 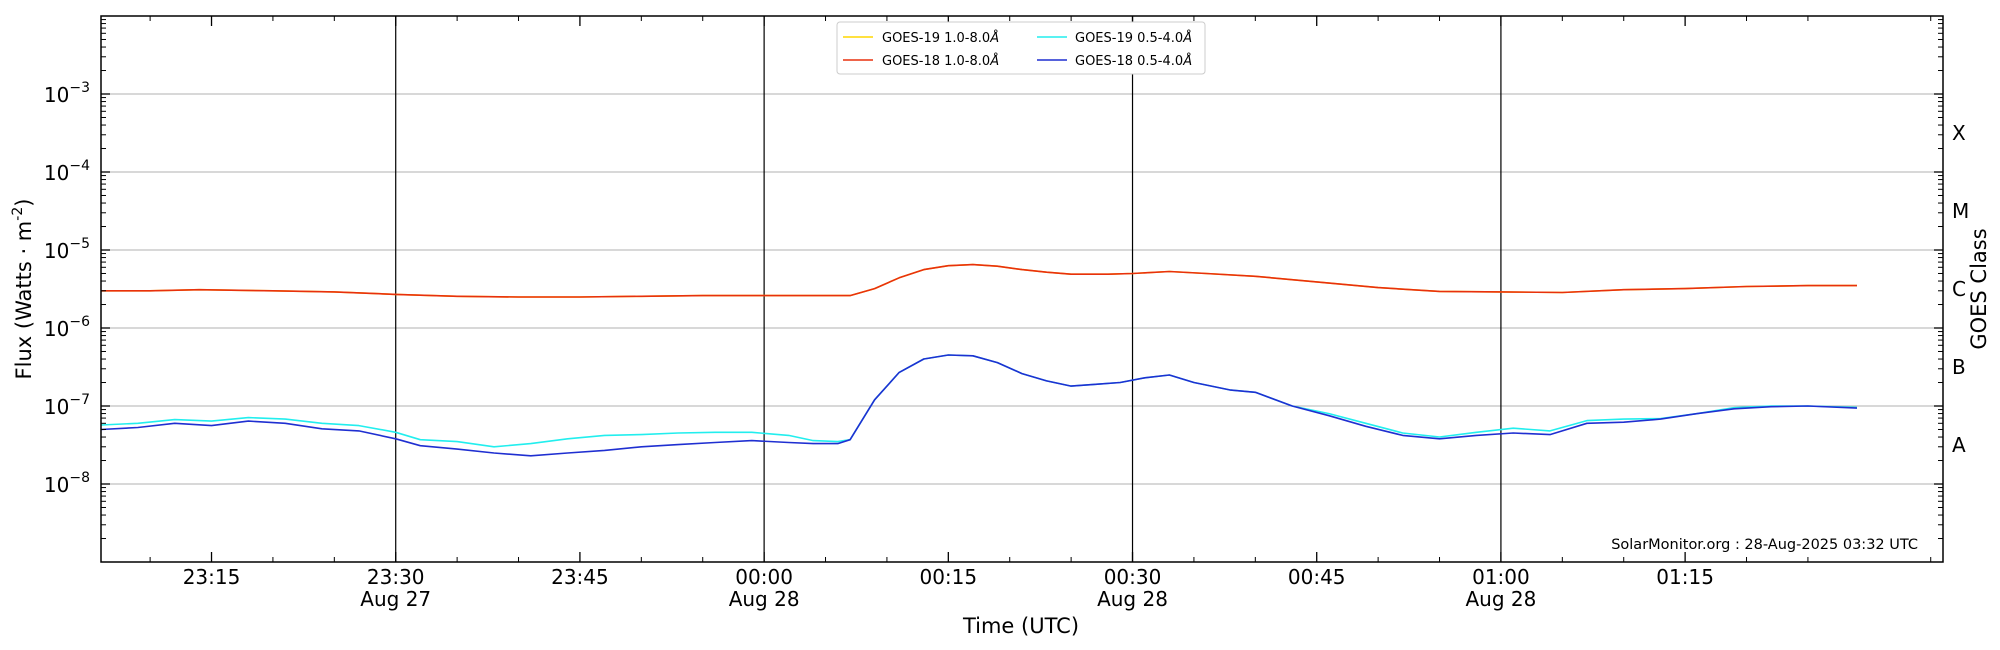 I want to click on legend-label-goes18-short: GOES-18 0.5-4.0Å, so click(x=1133, y=61).